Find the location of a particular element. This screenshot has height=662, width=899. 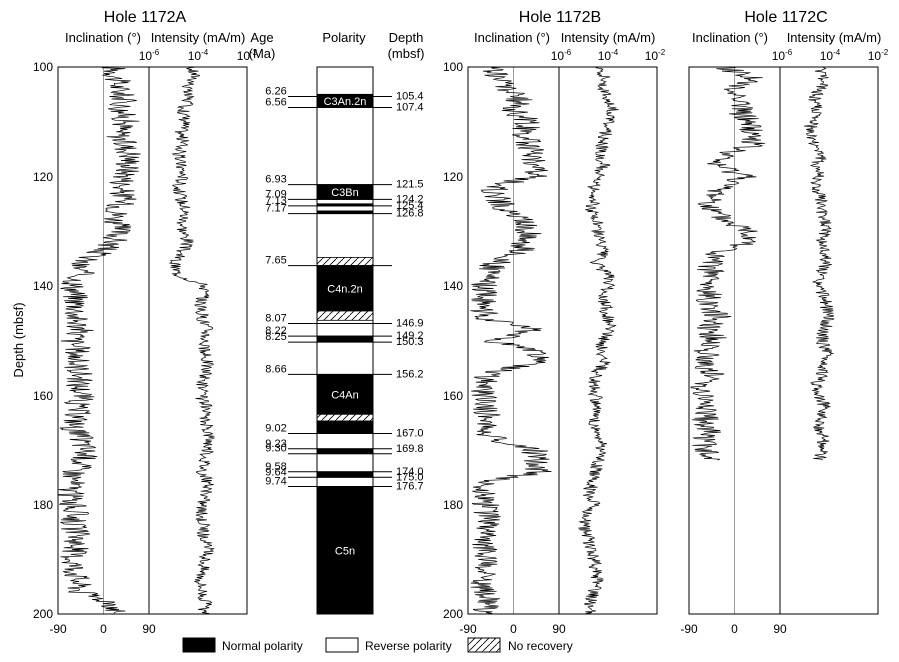

hole-1172c-inc-tick-0: -90 is located at coordinates (689, 629).